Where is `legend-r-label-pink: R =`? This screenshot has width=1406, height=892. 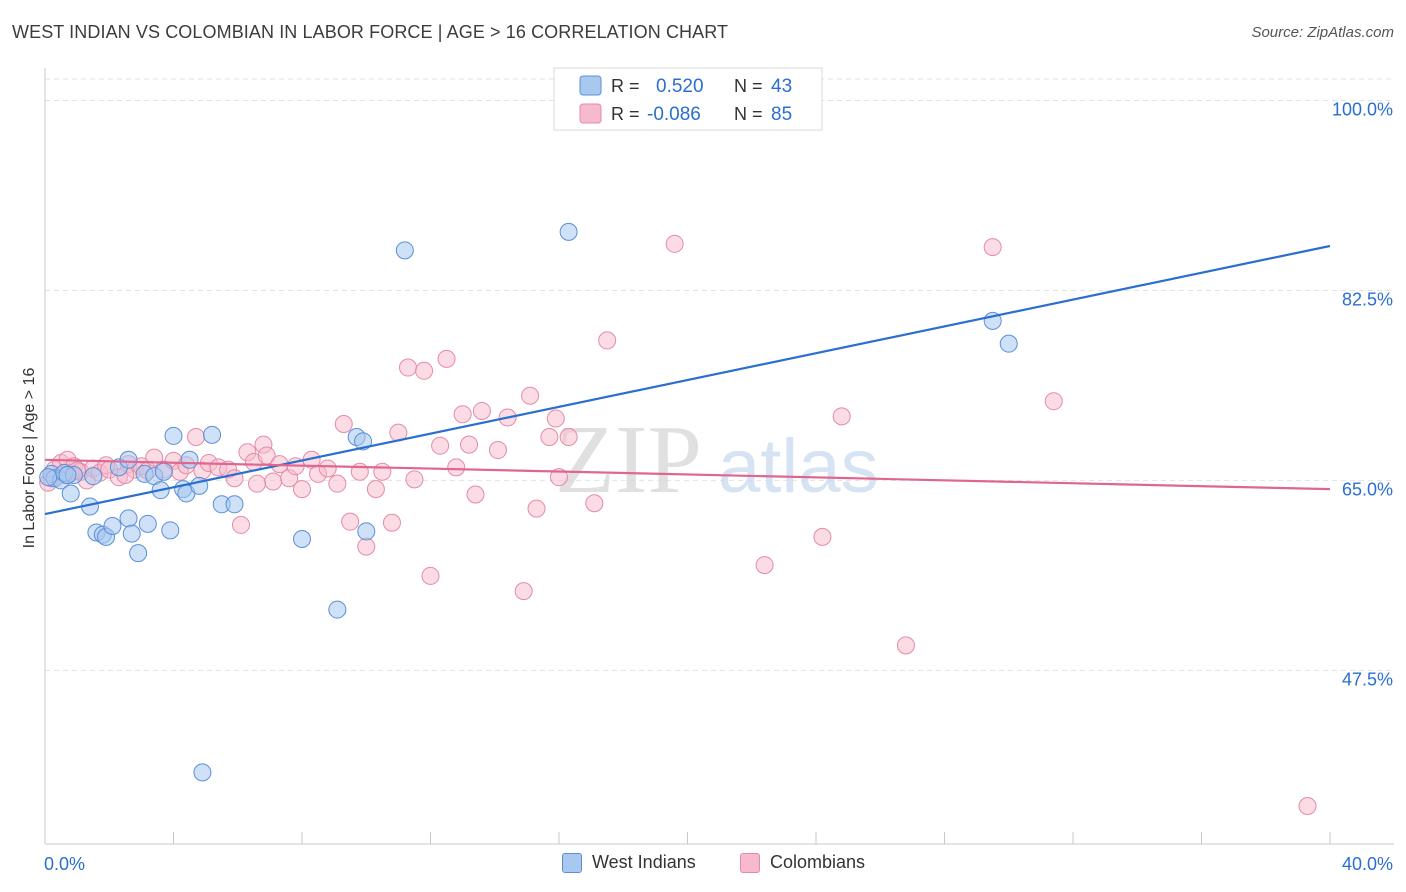 legend-r-label-pink: R = is located at coordinates (625, 114).